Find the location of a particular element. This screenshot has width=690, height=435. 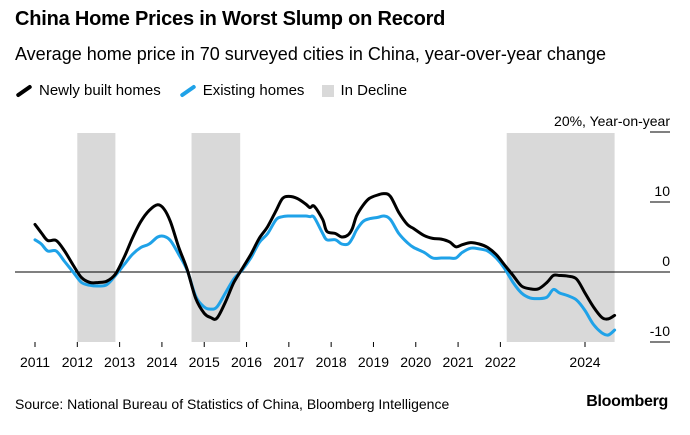

x-tick-label-7: 2018 is located at coordinates (331, 362).